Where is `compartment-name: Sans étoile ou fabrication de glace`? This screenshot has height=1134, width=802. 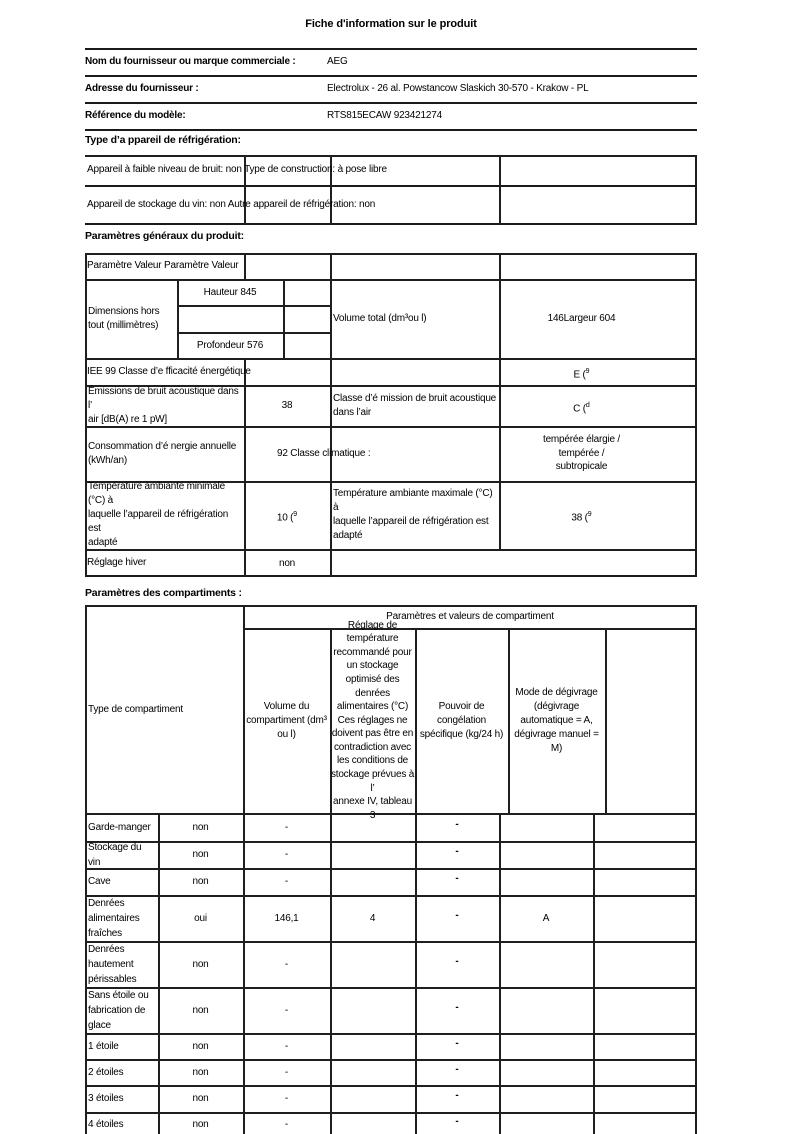
compartment-name: Sans étoile ou fabrication de glace is located at coordinates (118, 1010).